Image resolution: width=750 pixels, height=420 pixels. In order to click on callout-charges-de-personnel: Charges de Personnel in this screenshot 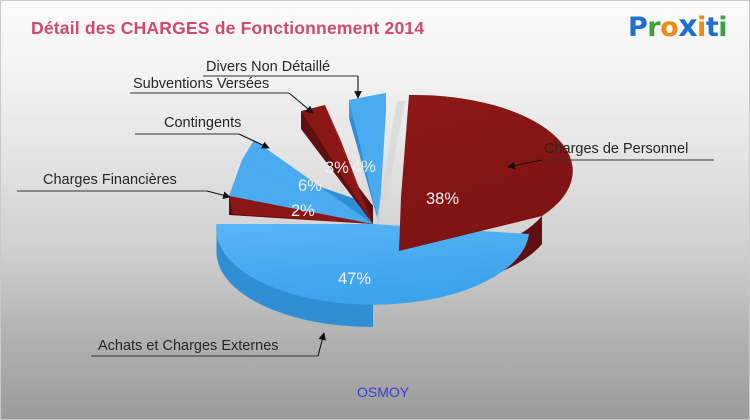, I will do `click(610, 155)`.